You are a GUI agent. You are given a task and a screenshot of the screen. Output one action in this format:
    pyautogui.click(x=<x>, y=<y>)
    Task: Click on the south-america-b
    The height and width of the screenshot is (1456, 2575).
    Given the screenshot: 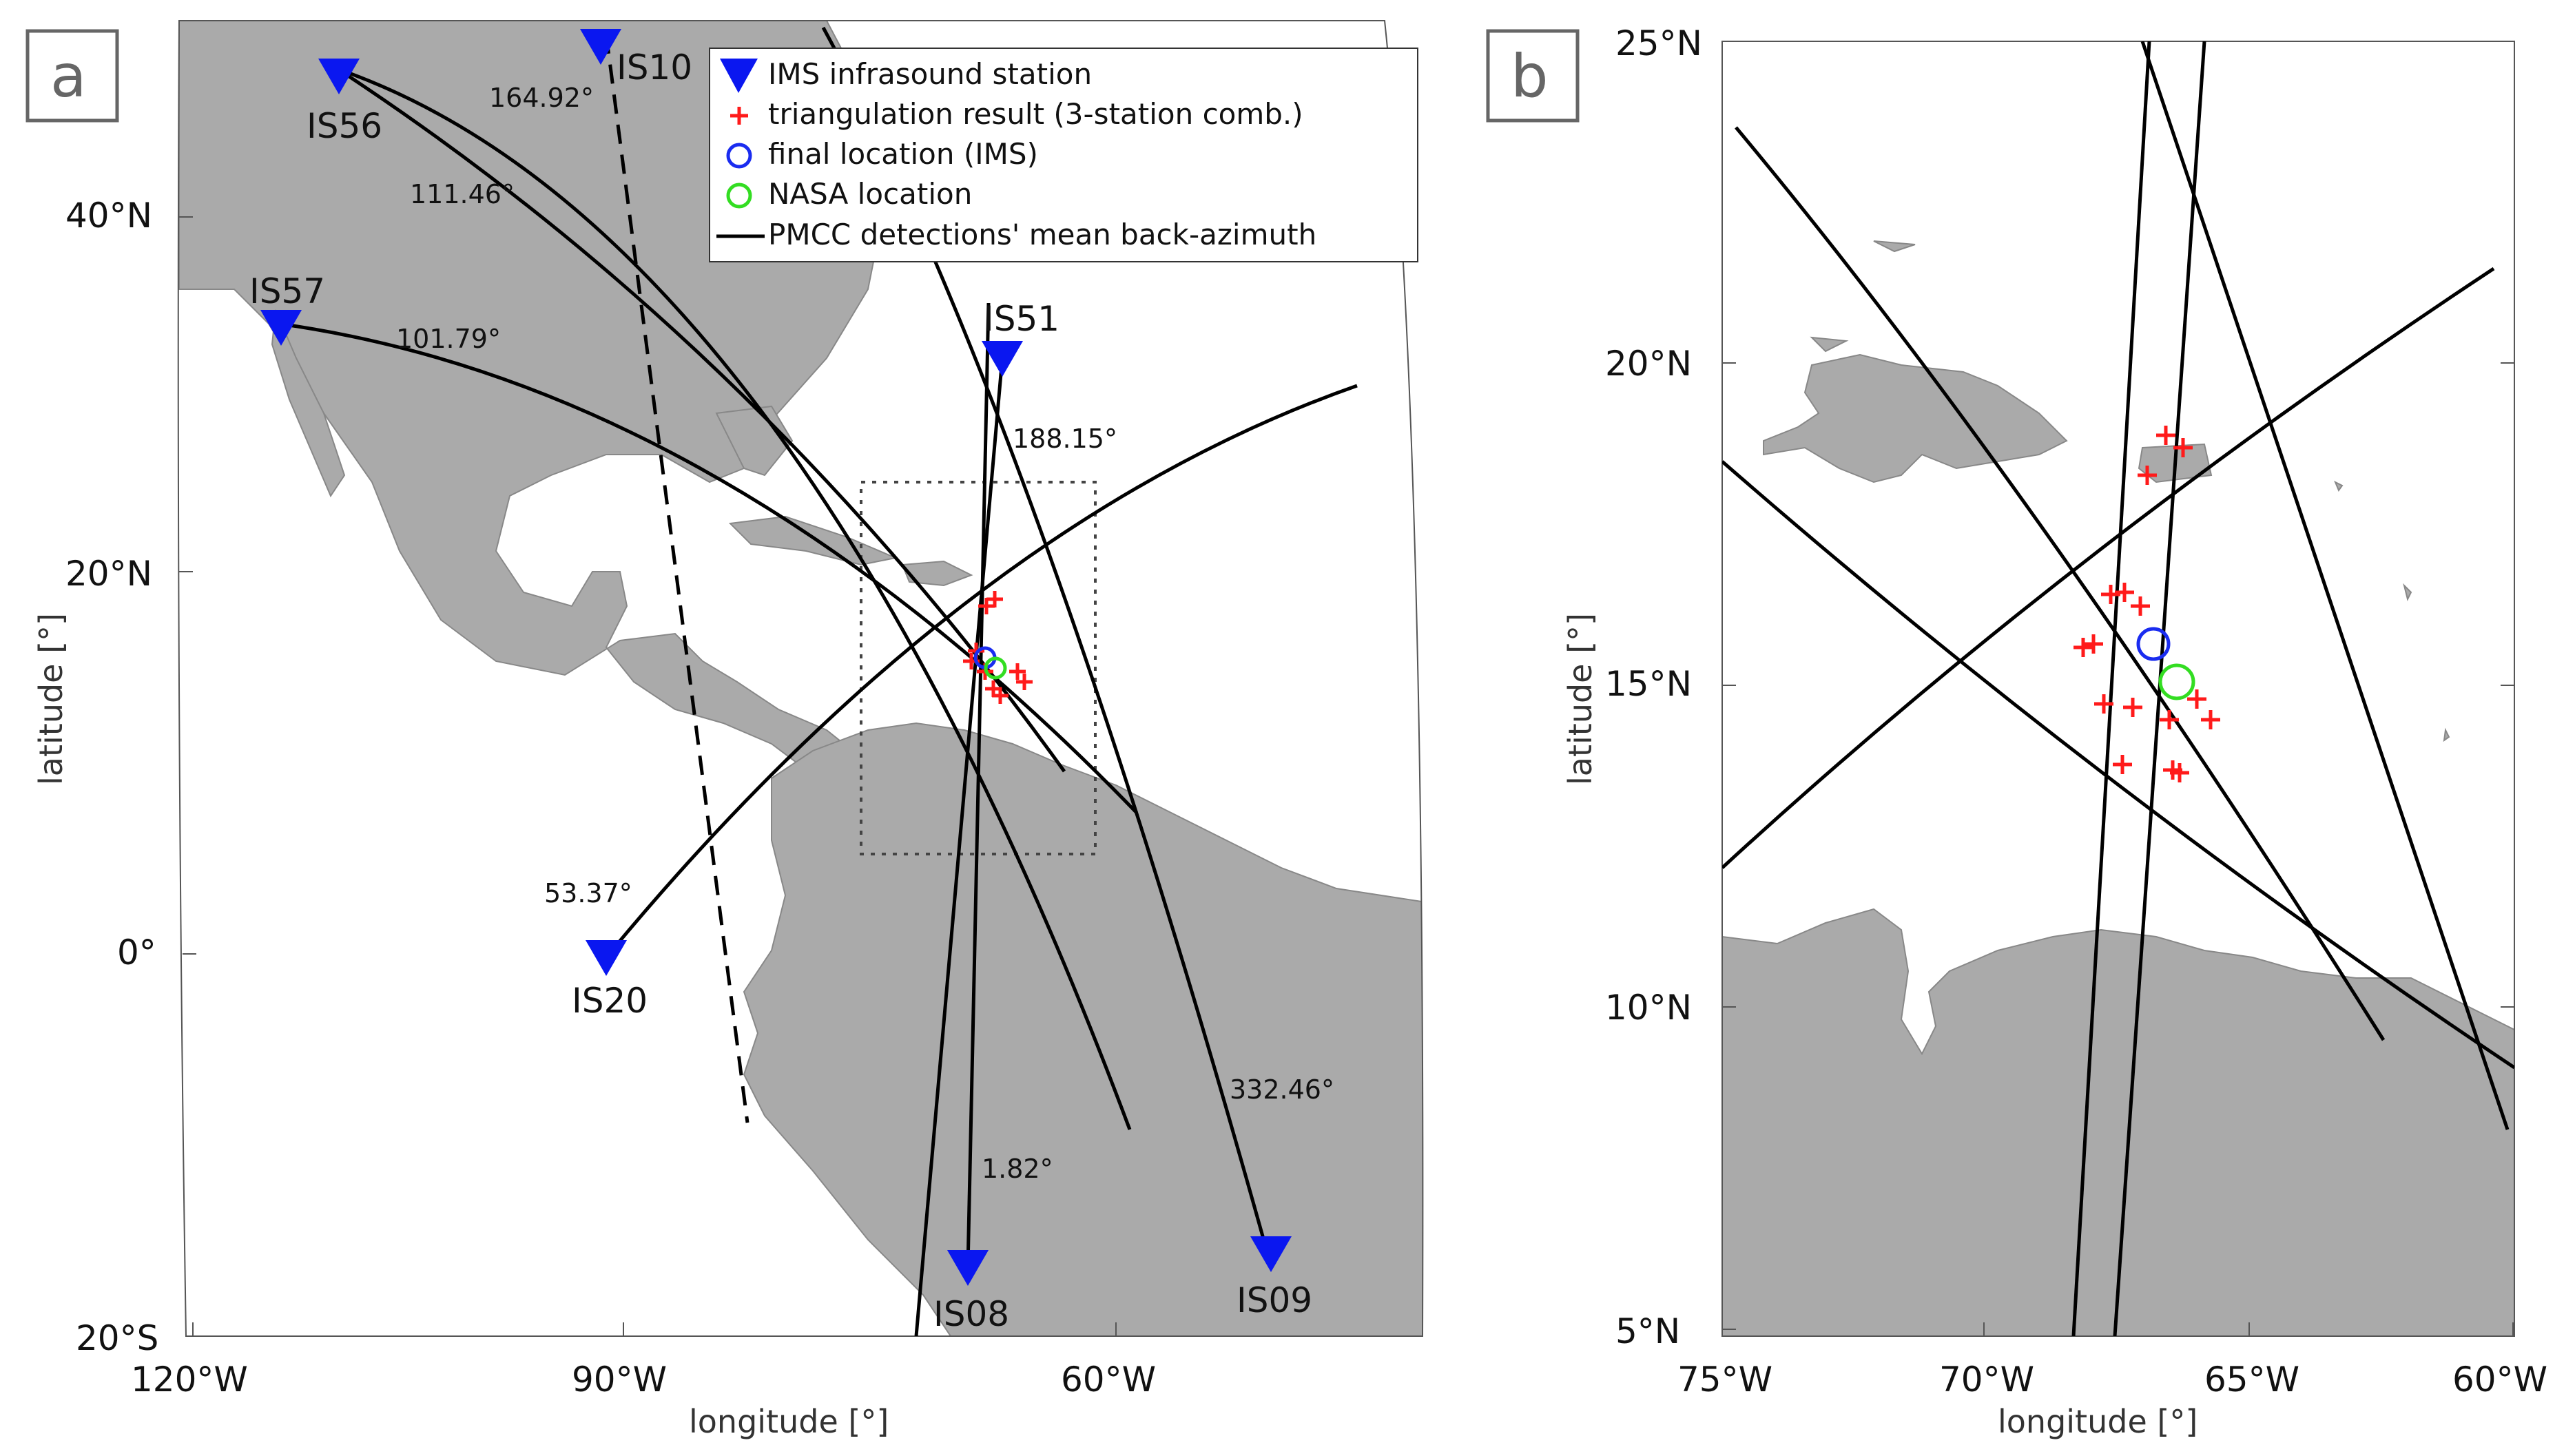 What is the action you would take?
    pyautogui.click(x=2118, y=1122)
    